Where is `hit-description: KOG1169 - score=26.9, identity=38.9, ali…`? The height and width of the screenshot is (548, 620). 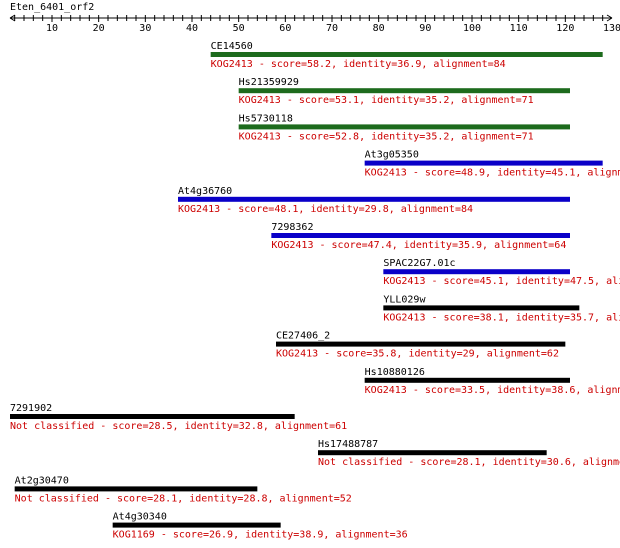 hit-description: KOG1169 - score=26.9, identity=38.9, ali… is located at coordinates (260, 535).